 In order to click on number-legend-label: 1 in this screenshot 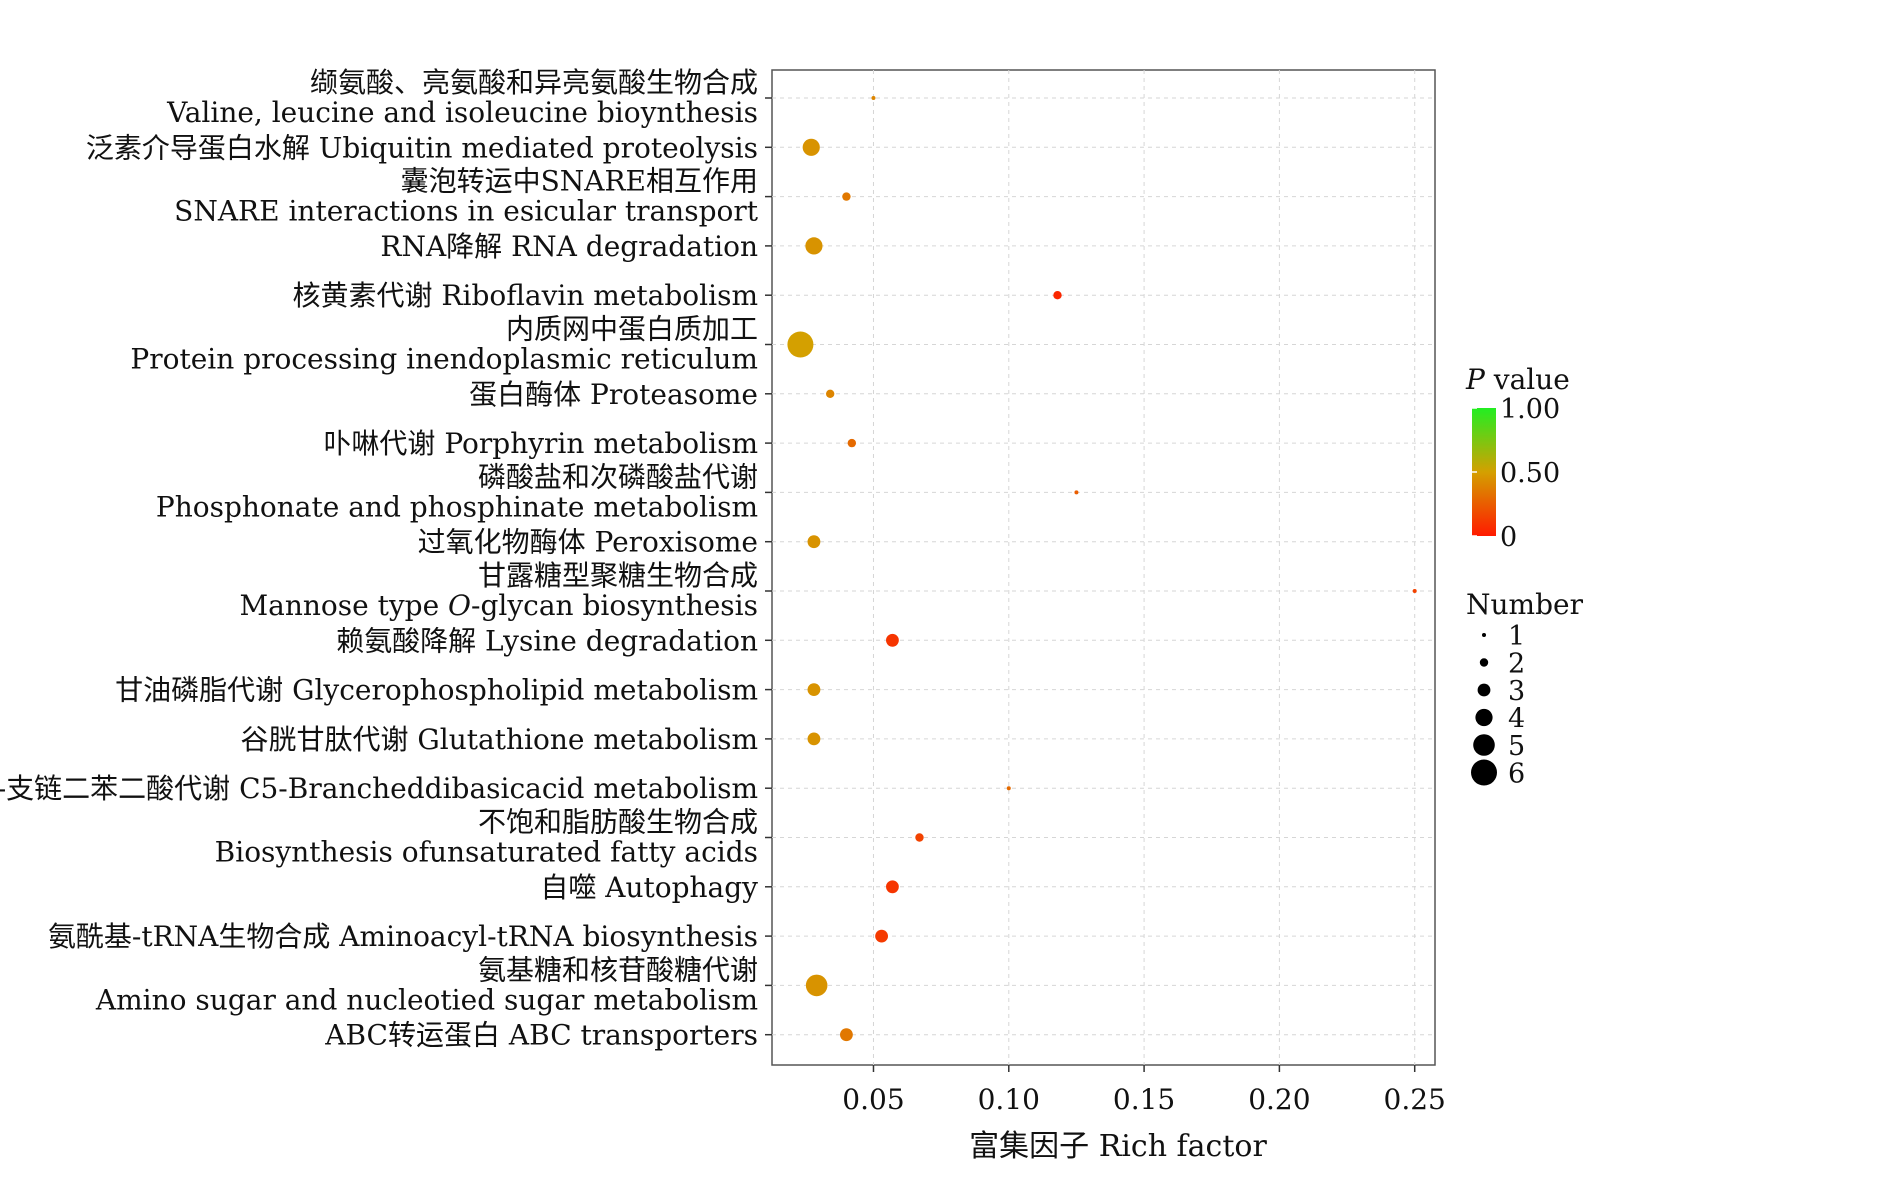, I will do `click(1516, 636)`.